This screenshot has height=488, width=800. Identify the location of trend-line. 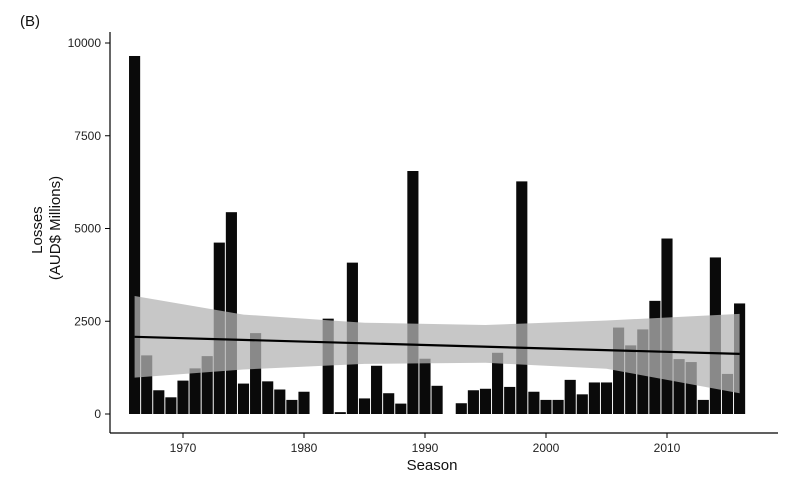
(437, 345).